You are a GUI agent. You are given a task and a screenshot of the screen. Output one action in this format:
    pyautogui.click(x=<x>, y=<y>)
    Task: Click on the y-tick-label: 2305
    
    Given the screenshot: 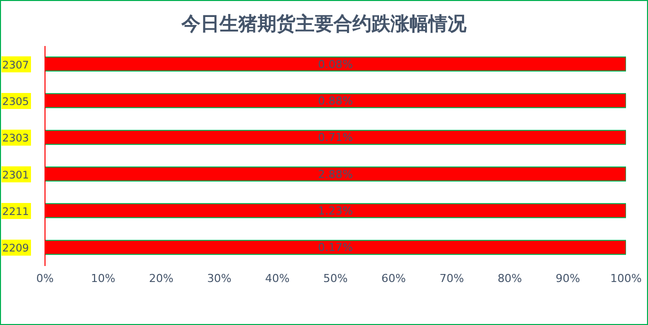 What is the action you would take?
    pyautogui.click(x=15, y=102)
    